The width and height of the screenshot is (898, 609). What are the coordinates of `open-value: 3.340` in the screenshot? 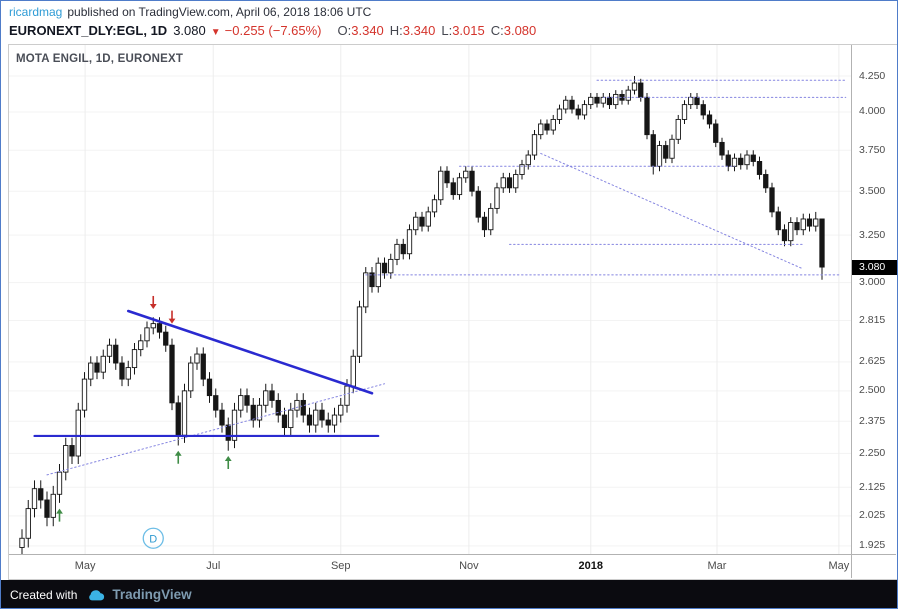 It's located at (367, 30).